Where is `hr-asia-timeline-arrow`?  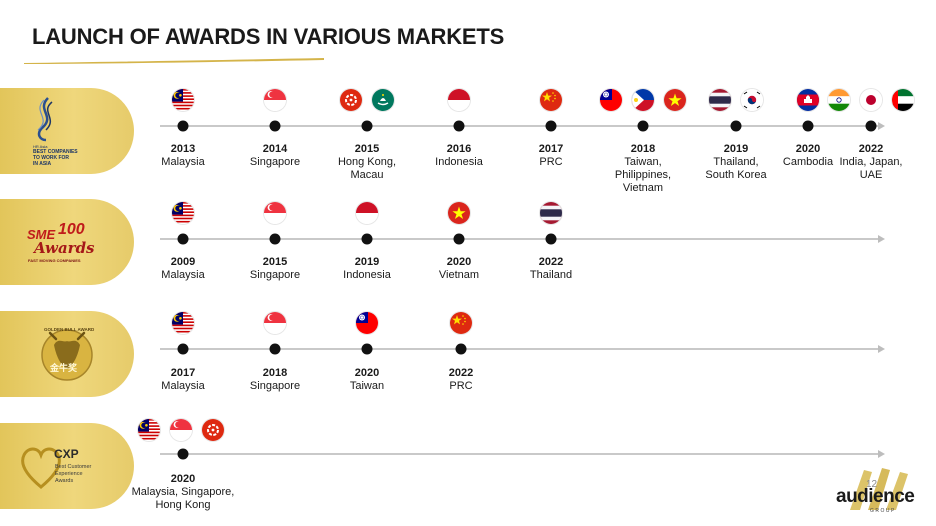 hr-asia-timeline-arrow is located at coordinates (881, 126).